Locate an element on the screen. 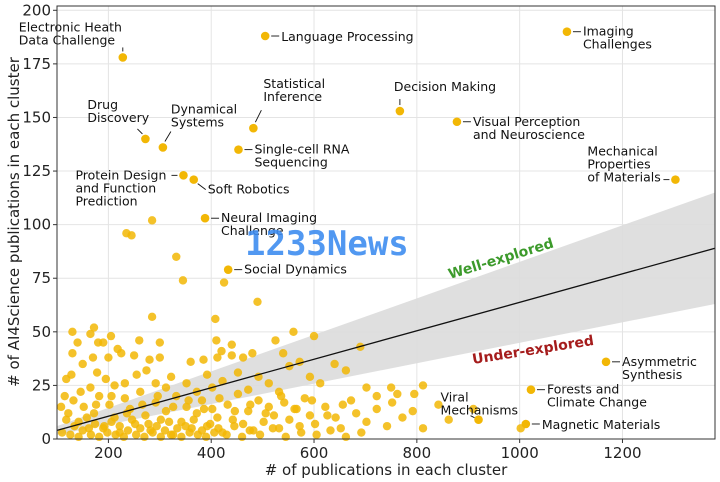 The width and height of the screenshot is (720, 482). x-tick-label: 1000 is located at coordinates (520, 453).